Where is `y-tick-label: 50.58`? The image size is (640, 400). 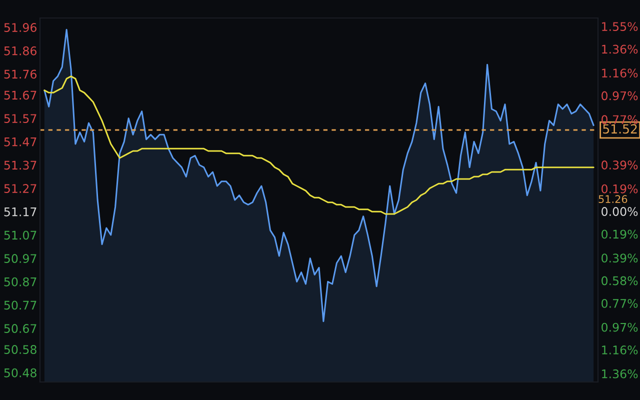
y-tick-label: 50.58 is located at coordinates (20, 349).